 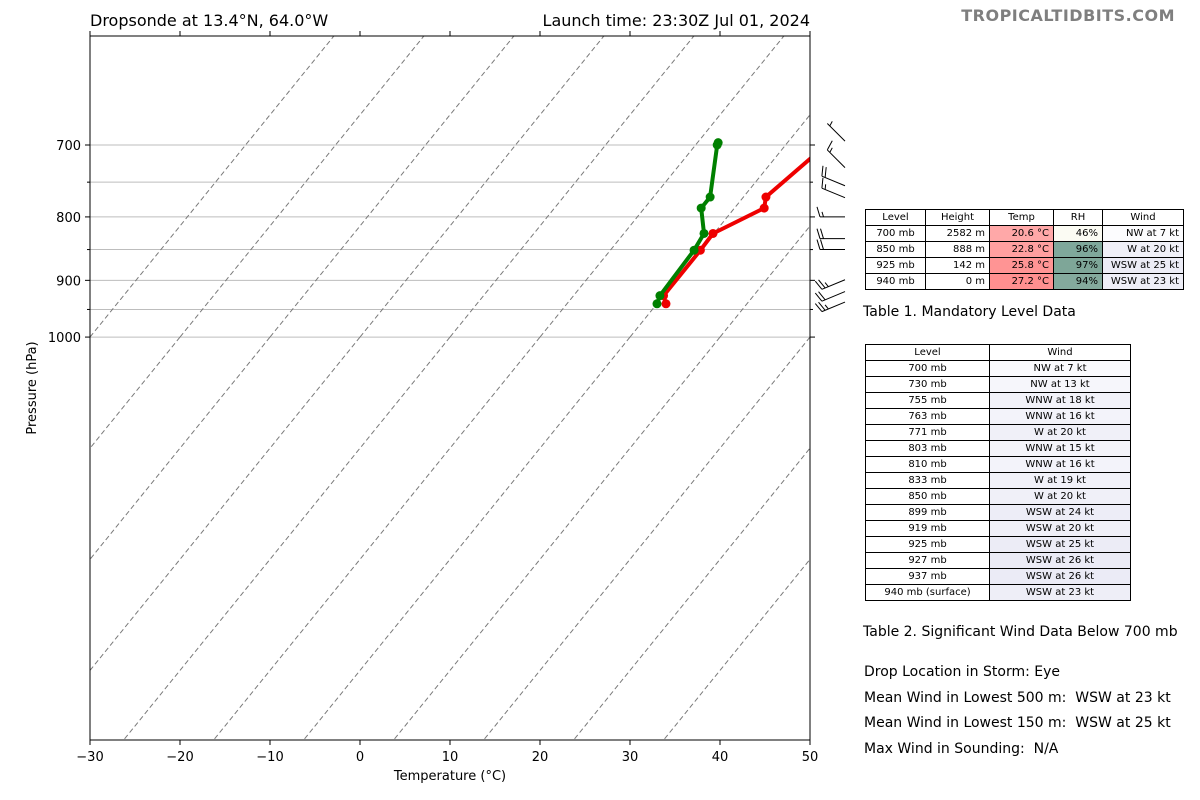 What do you see at coordinates (927, 432) in the screenshot?
I see `cell-level: 771 mb` at bounding box center [927, 432].